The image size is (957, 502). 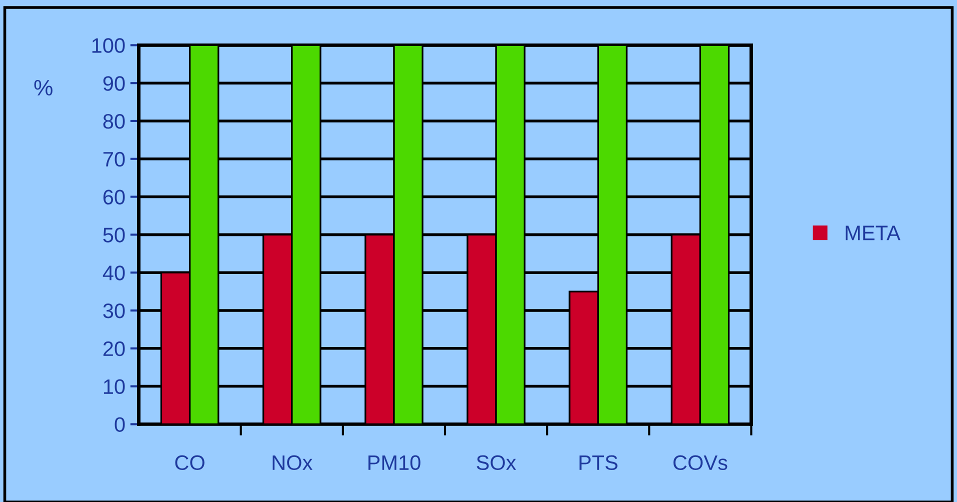 What do you see at coordinates (496, 462) in the screenshot?
I see `x-tick-label: SOx` at bounding box center [496, 462].